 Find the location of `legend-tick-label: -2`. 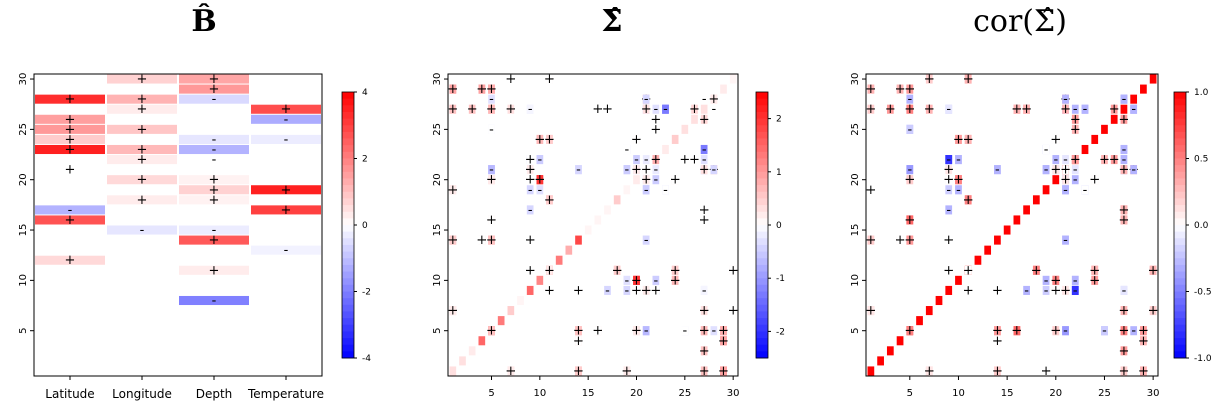

legend-tick-label: -2 is located at coordinates (366, 293).